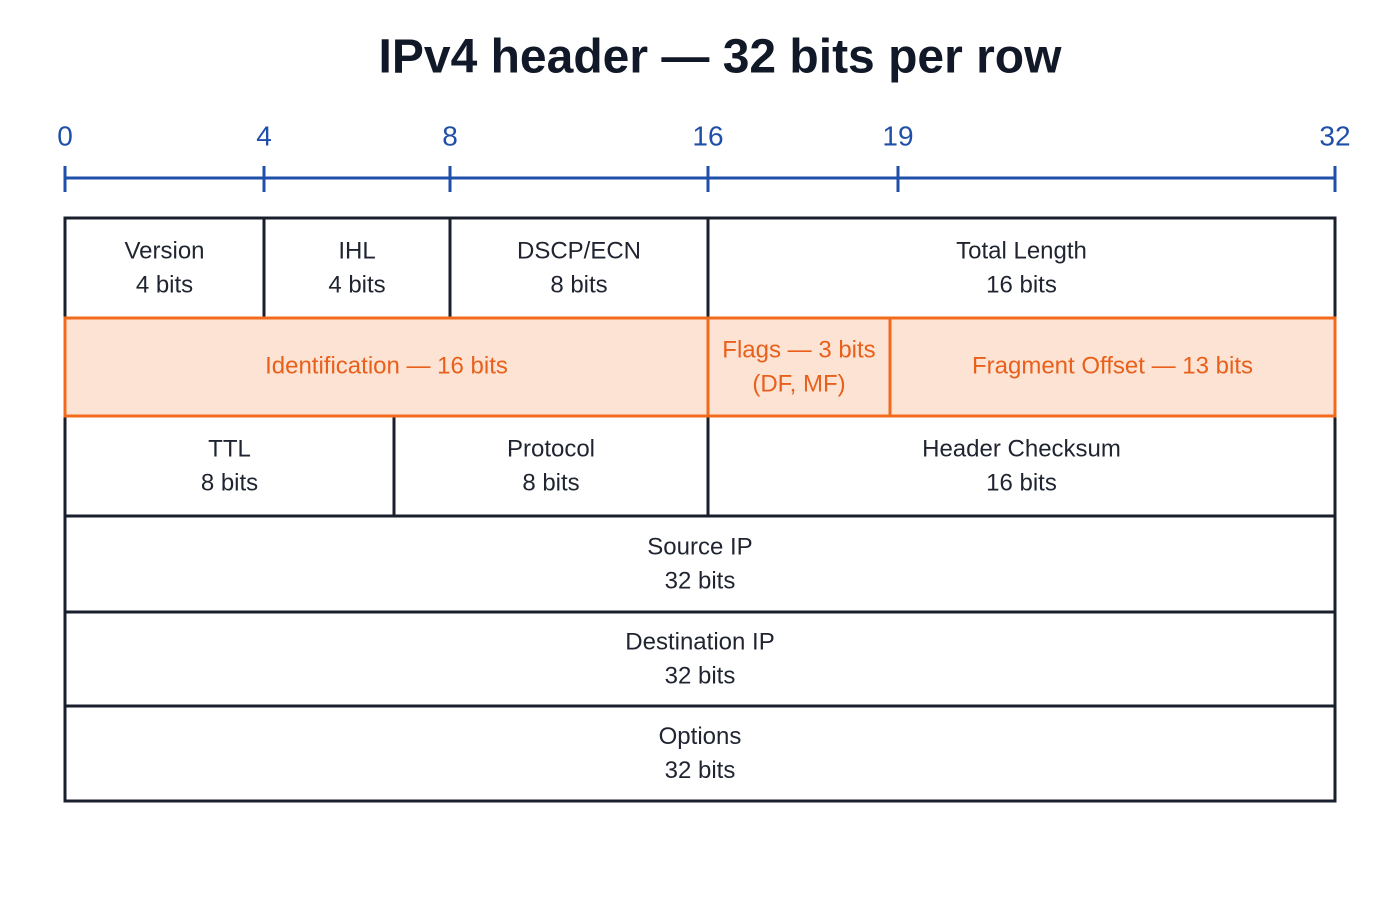 The image size is (1400, 900). I want to click on cell-text: Total Length, so click(1021, 250).